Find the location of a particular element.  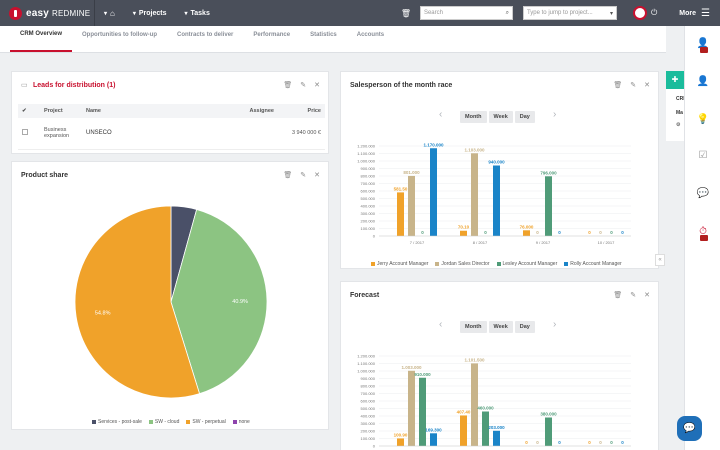

tab-statistics: Statistics is located at coordinates (323, 34).